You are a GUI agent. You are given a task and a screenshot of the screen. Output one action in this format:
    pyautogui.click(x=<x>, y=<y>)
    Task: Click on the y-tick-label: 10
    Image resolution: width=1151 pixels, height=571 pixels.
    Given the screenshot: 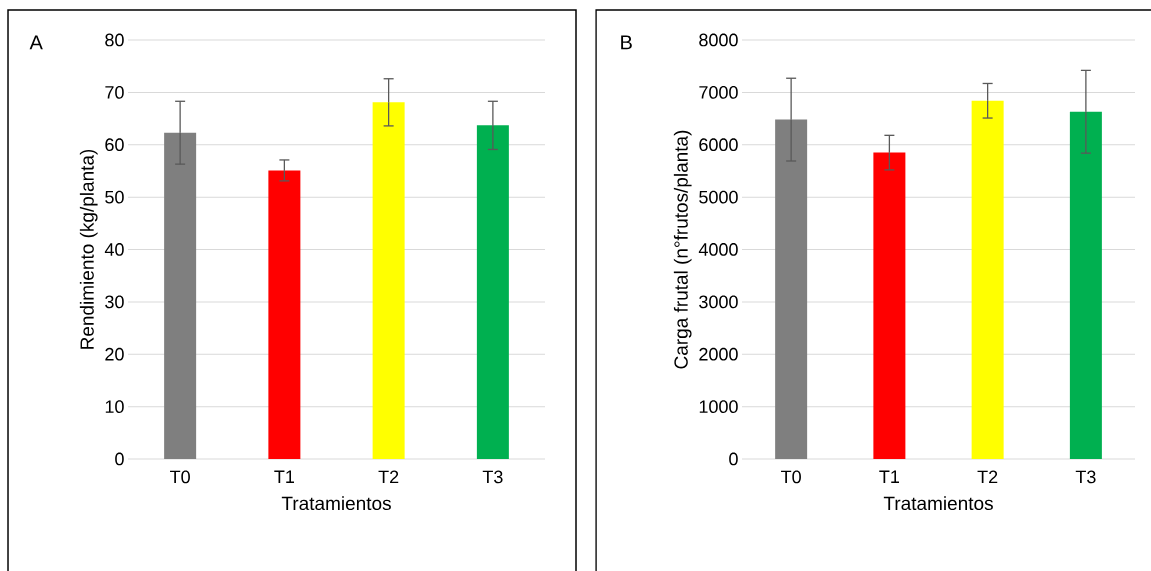 What is the action you would take?
    pyautogui.click(x=114, y=406)
    